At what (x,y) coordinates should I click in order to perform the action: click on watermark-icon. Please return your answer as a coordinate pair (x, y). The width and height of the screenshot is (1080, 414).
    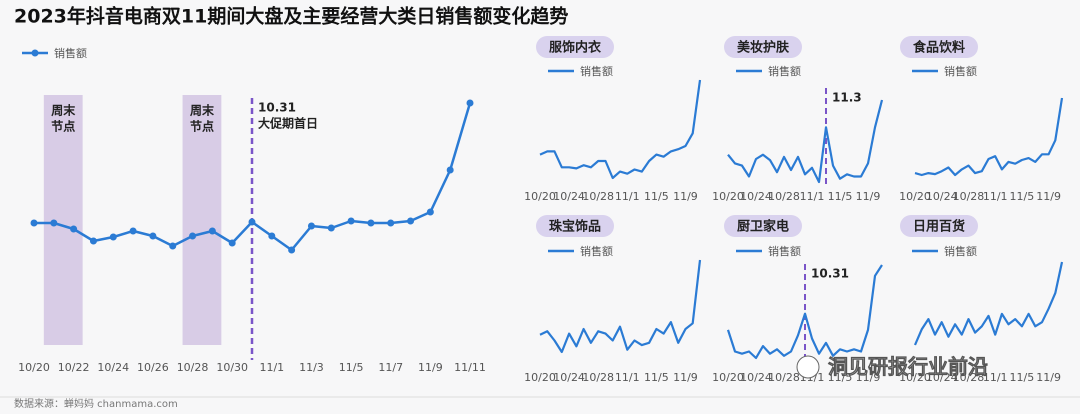
    Looking at the image, I should click on (808, 367).